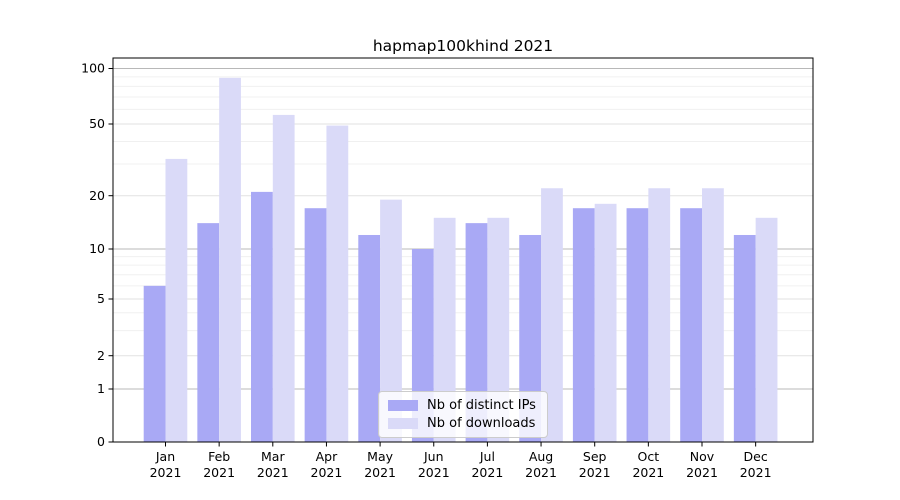  Describe the element at coordinates (756, 472) in the screenshot. I see `x-tick-label-year-Dec: 2021` at that location.